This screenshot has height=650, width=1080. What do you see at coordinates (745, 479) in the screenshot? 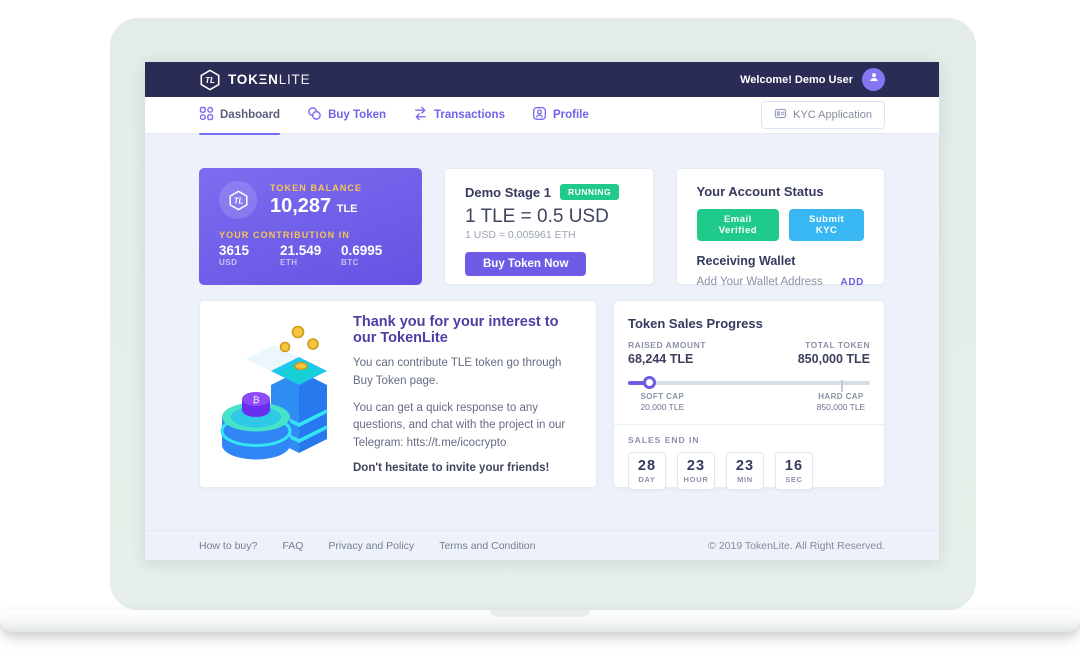
I see `countdown-unit: MIN` at bounding box center [745, 479].